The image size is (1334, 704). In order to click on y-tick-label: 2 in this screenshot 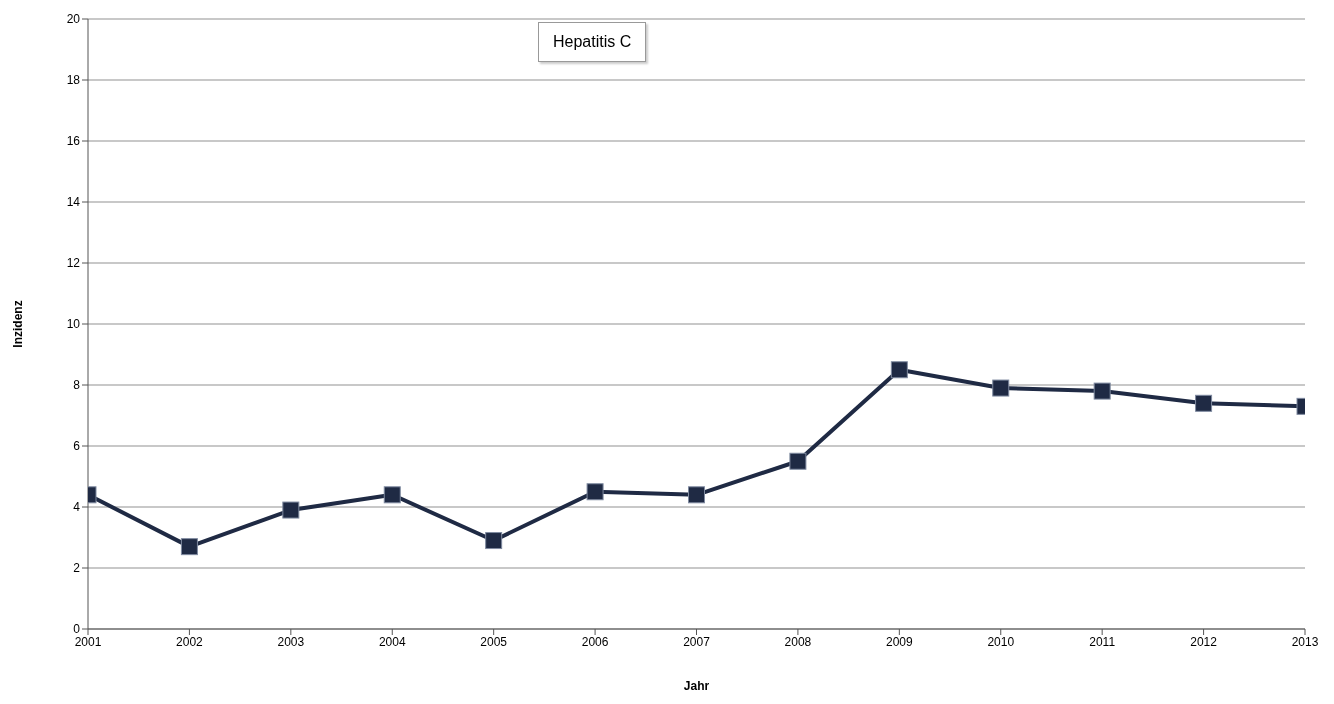, I will do `click(77, 568)`.